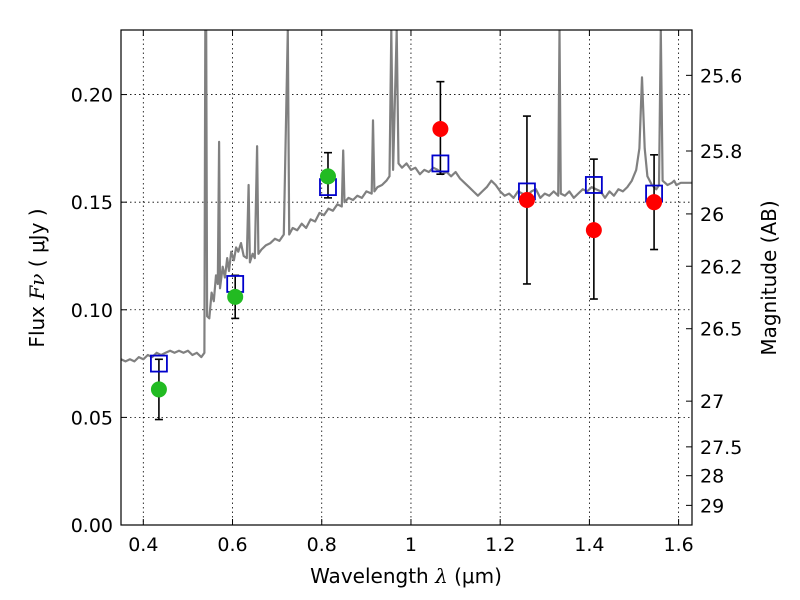 This screenshot has width=800, height=600. I want to click on x-axis-label: Wavelength λ (μm), so click(406, 576).